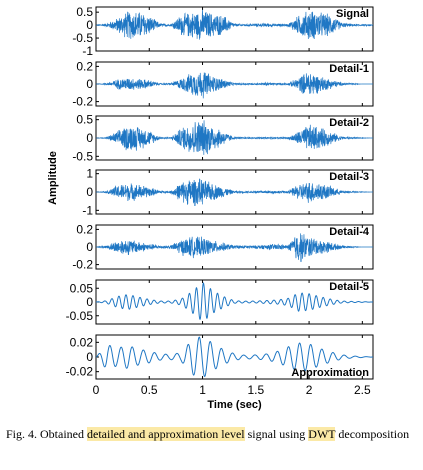 The height and width of the screenshot is (470, 423). Describe the element at coordinates (255, 390) in the screenshot. I see `xtick-label: 1.5` at that location.